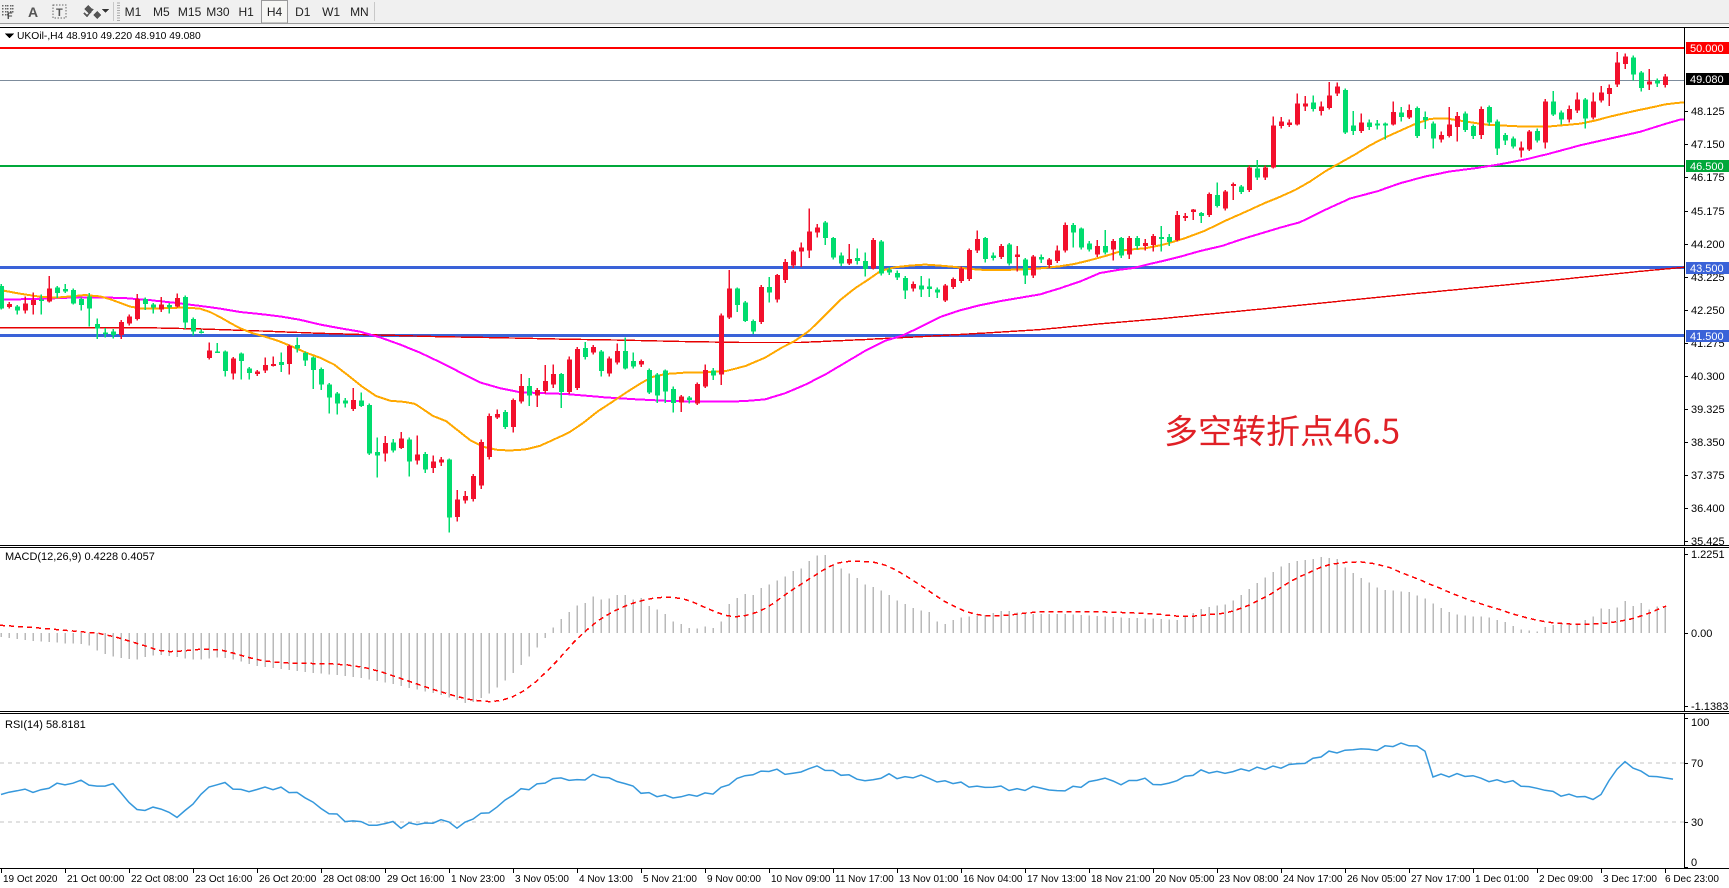 Image resolution: width=1729 pixels, height=888 pixels. What do you see at coordinates (1121, 879) in the screenshot?
I see `svg-text: 18 Nov 21:00` at bounding box center [1121, 879].